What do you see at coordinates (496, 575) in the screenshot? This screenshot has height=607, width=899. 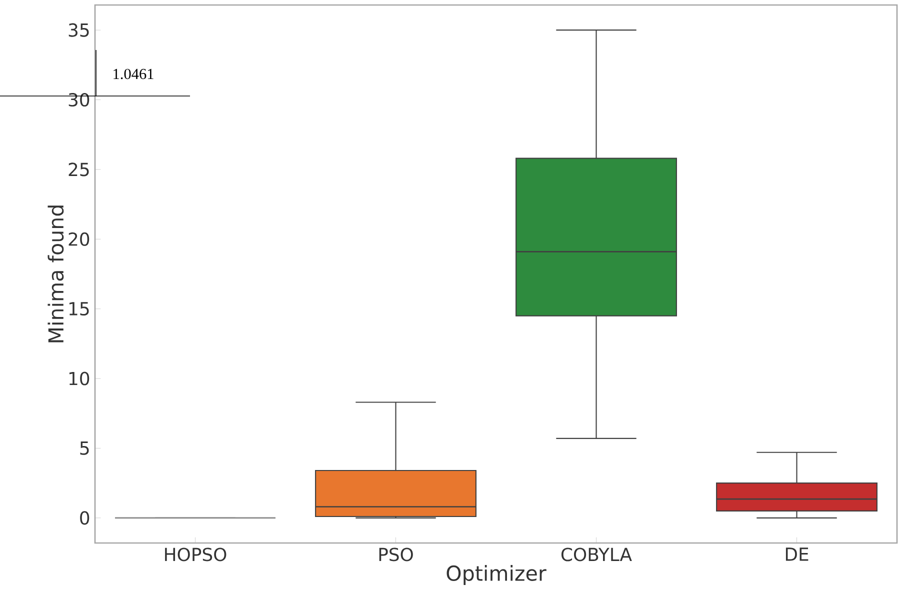 I see `x-axis-title: Optimizer` at bounding box center [496, 575].